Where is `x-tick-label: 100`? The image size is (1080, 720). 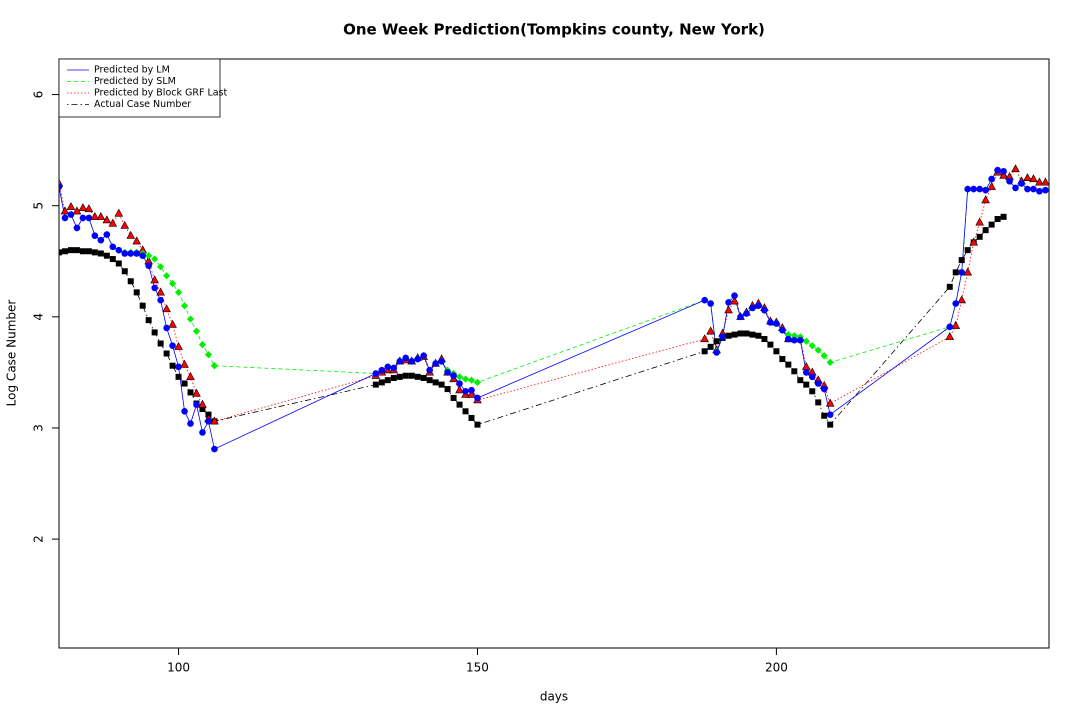 x-tick-label: 100 is located at coordinates (178, 668).